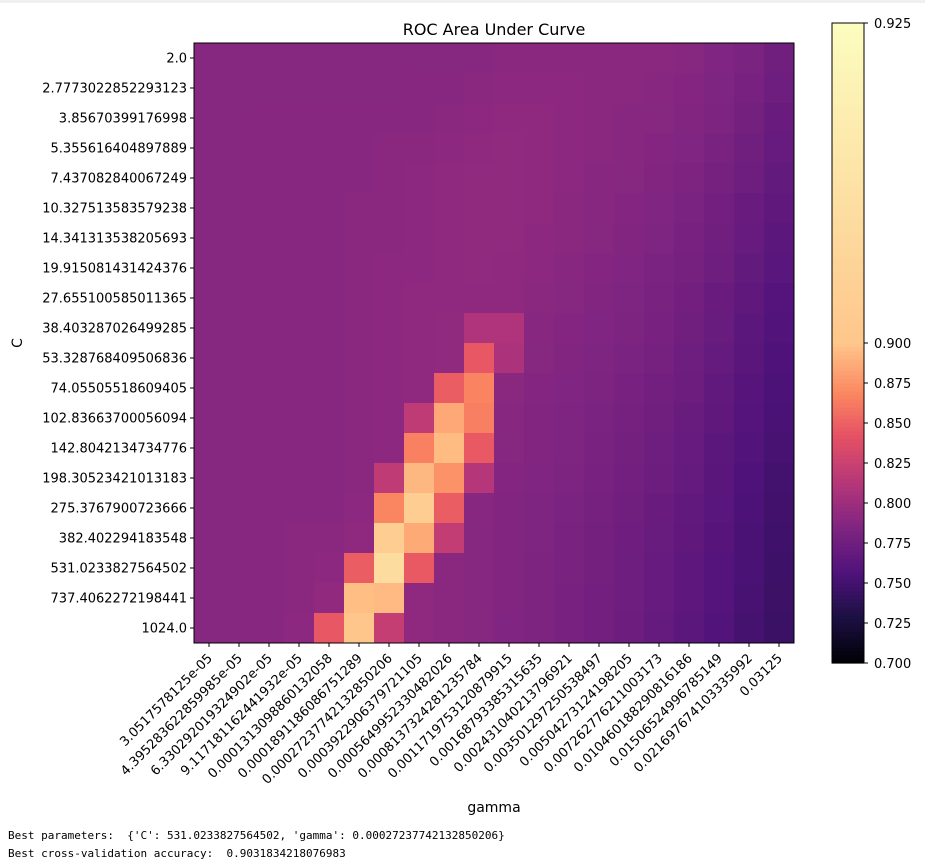 Image resolution: width=925 pixels, height=865 pixels. What do you see at coordinates (119, 569) in the screenshot?
I see `y-tick-label: 531.0233827564502` at bounding box center [119, 569].